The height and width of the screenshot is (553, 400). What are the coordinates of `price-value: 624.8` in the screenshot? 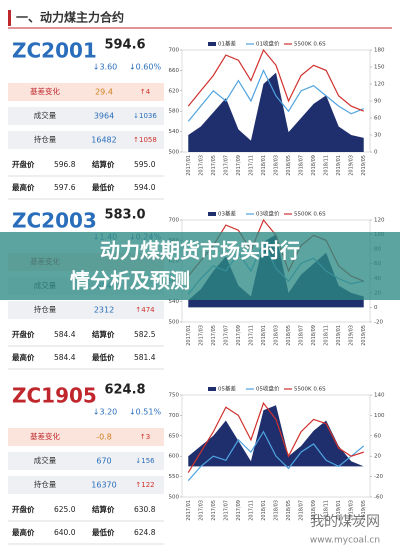 It's located at (145, 532).